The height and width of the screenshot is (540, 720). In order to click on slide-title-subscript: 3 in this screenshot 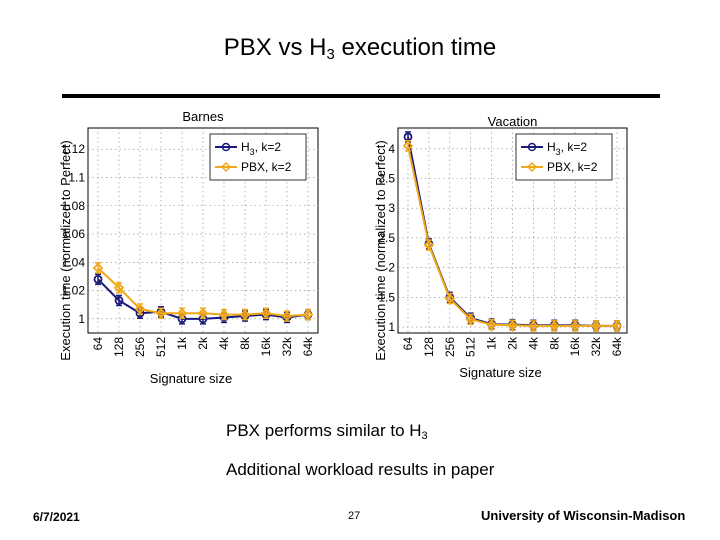, I will do `click(330, 54)`.